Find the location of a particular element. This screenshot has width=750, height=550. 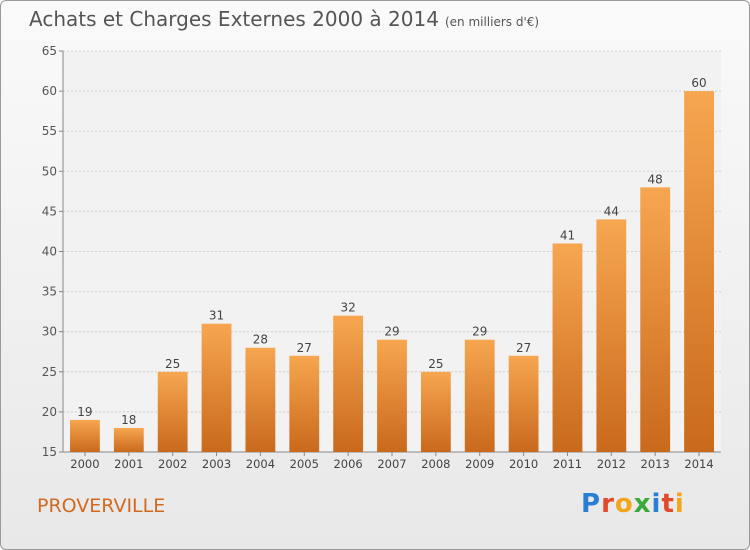

bar-value-label: 44 is located at coordinates (611, 211).